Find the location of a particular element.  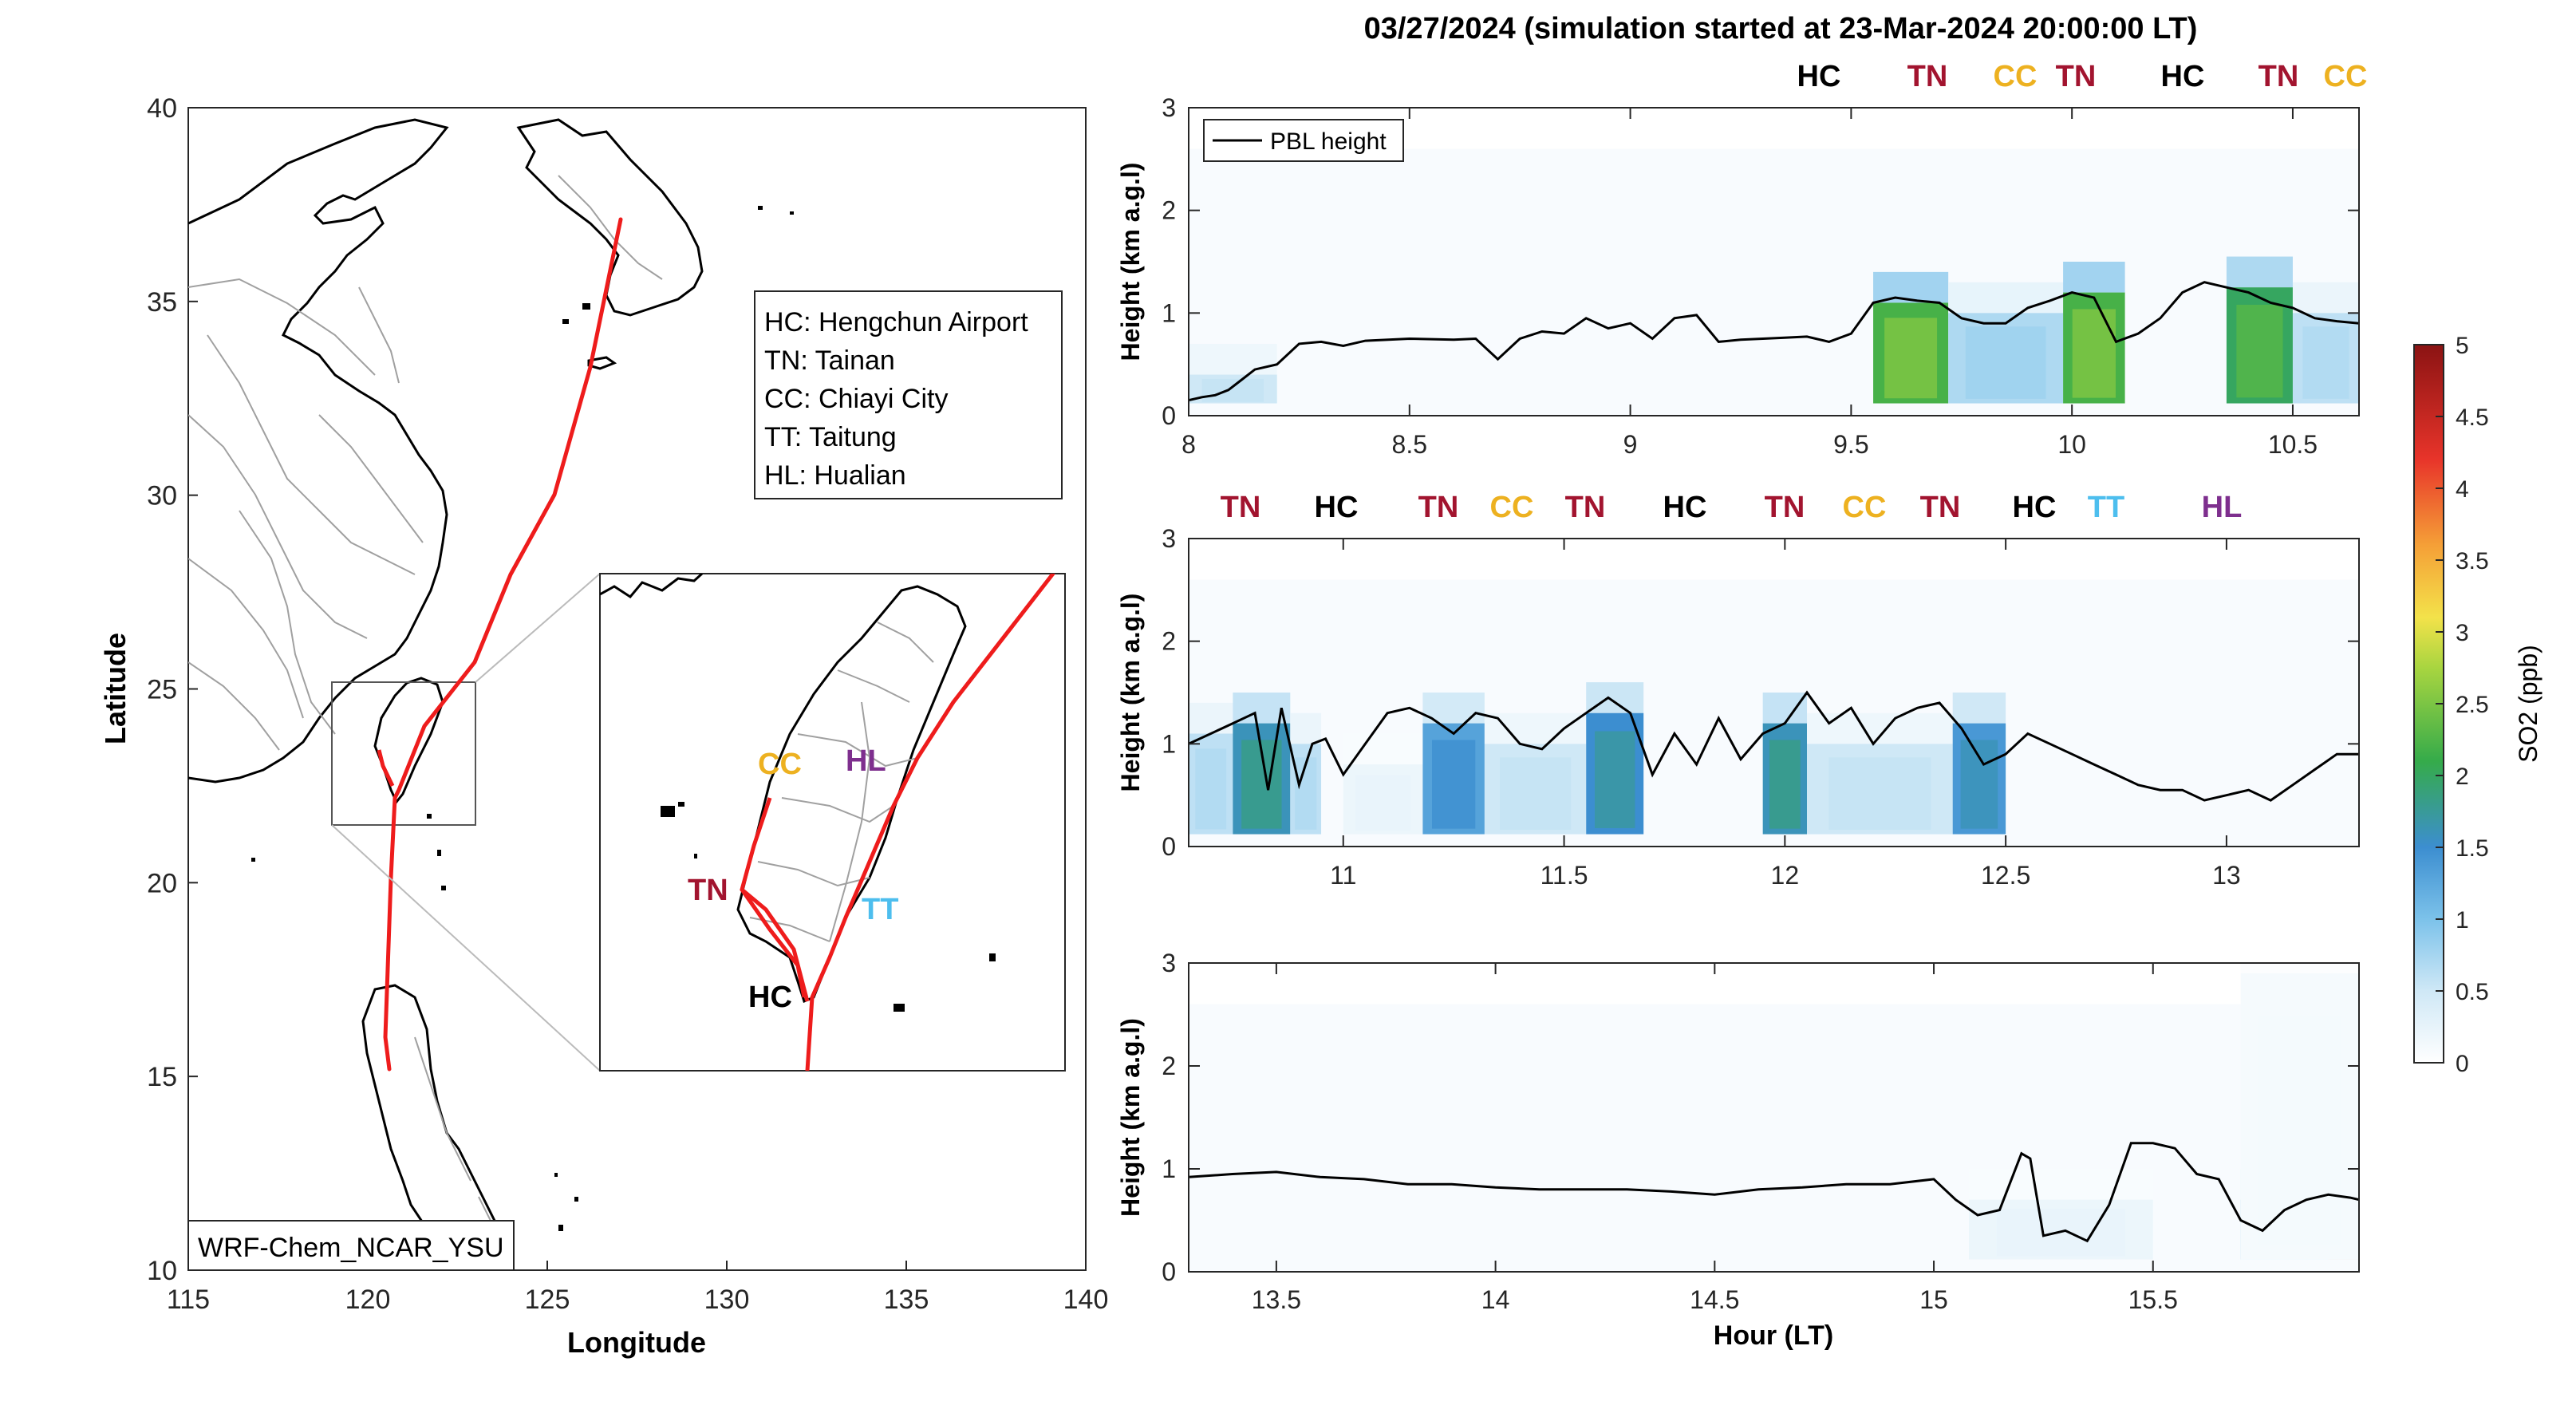

panel-axes is located at coordinates (1774, 261).